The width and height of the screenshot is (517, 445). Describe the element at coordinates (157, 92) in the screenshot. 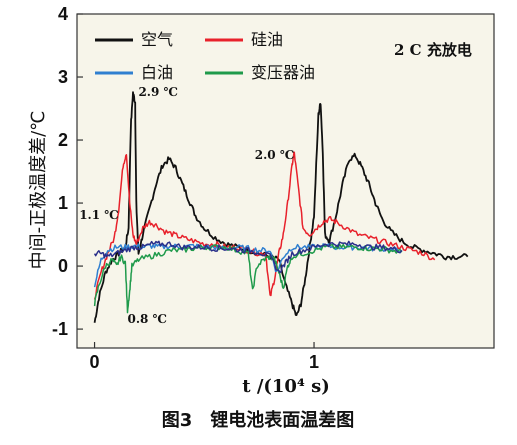

I see `annotation-0: 2.9 ℃` at that location.